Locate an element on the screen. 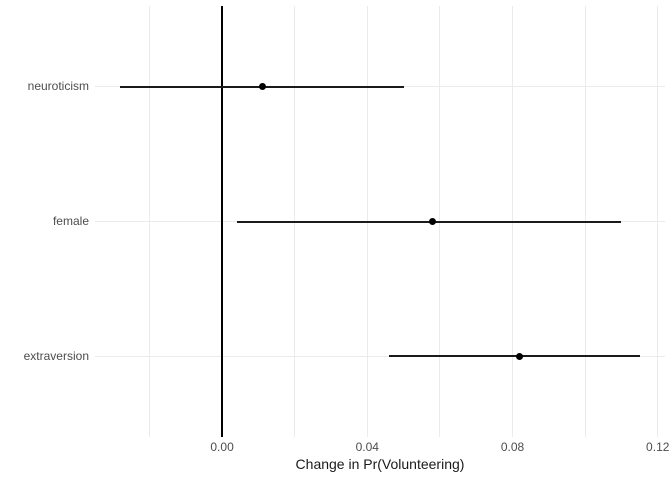 The image size is (672, 480). ci-range-extraversion is located at coordinates (514, 356).